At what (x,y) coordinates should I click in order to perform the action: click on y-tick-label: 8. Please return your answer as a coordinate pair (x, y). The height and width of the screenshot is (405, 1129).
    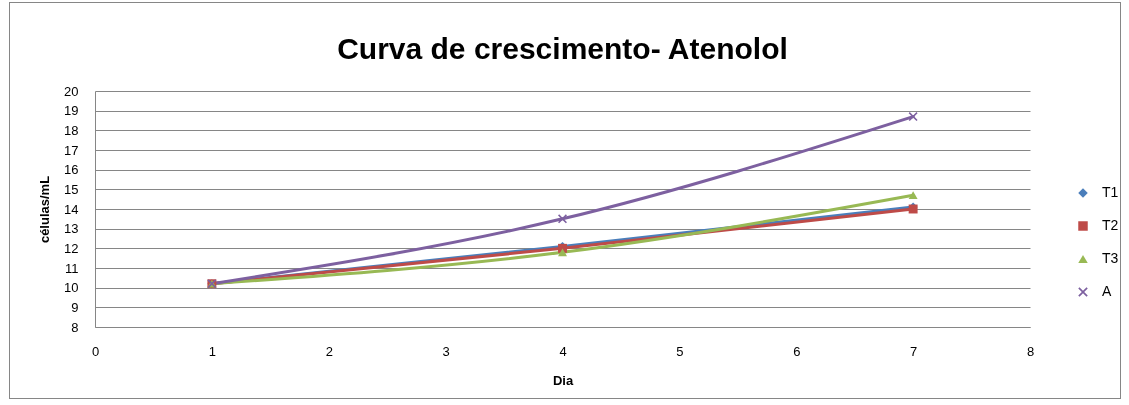
    Looking at the image, I should click on (75, 327).